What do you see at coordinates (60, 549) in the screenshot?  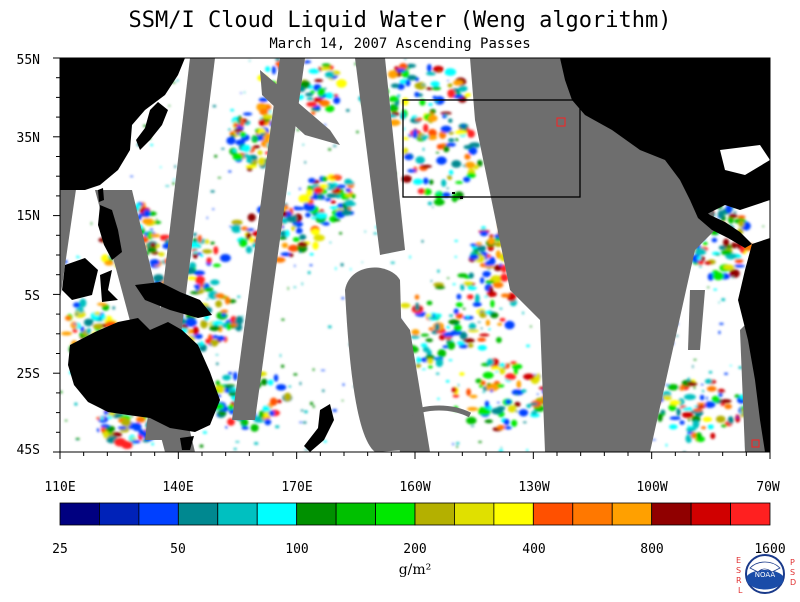 I see `colorbar-label-25: 25` at bounding box center [60, 549].